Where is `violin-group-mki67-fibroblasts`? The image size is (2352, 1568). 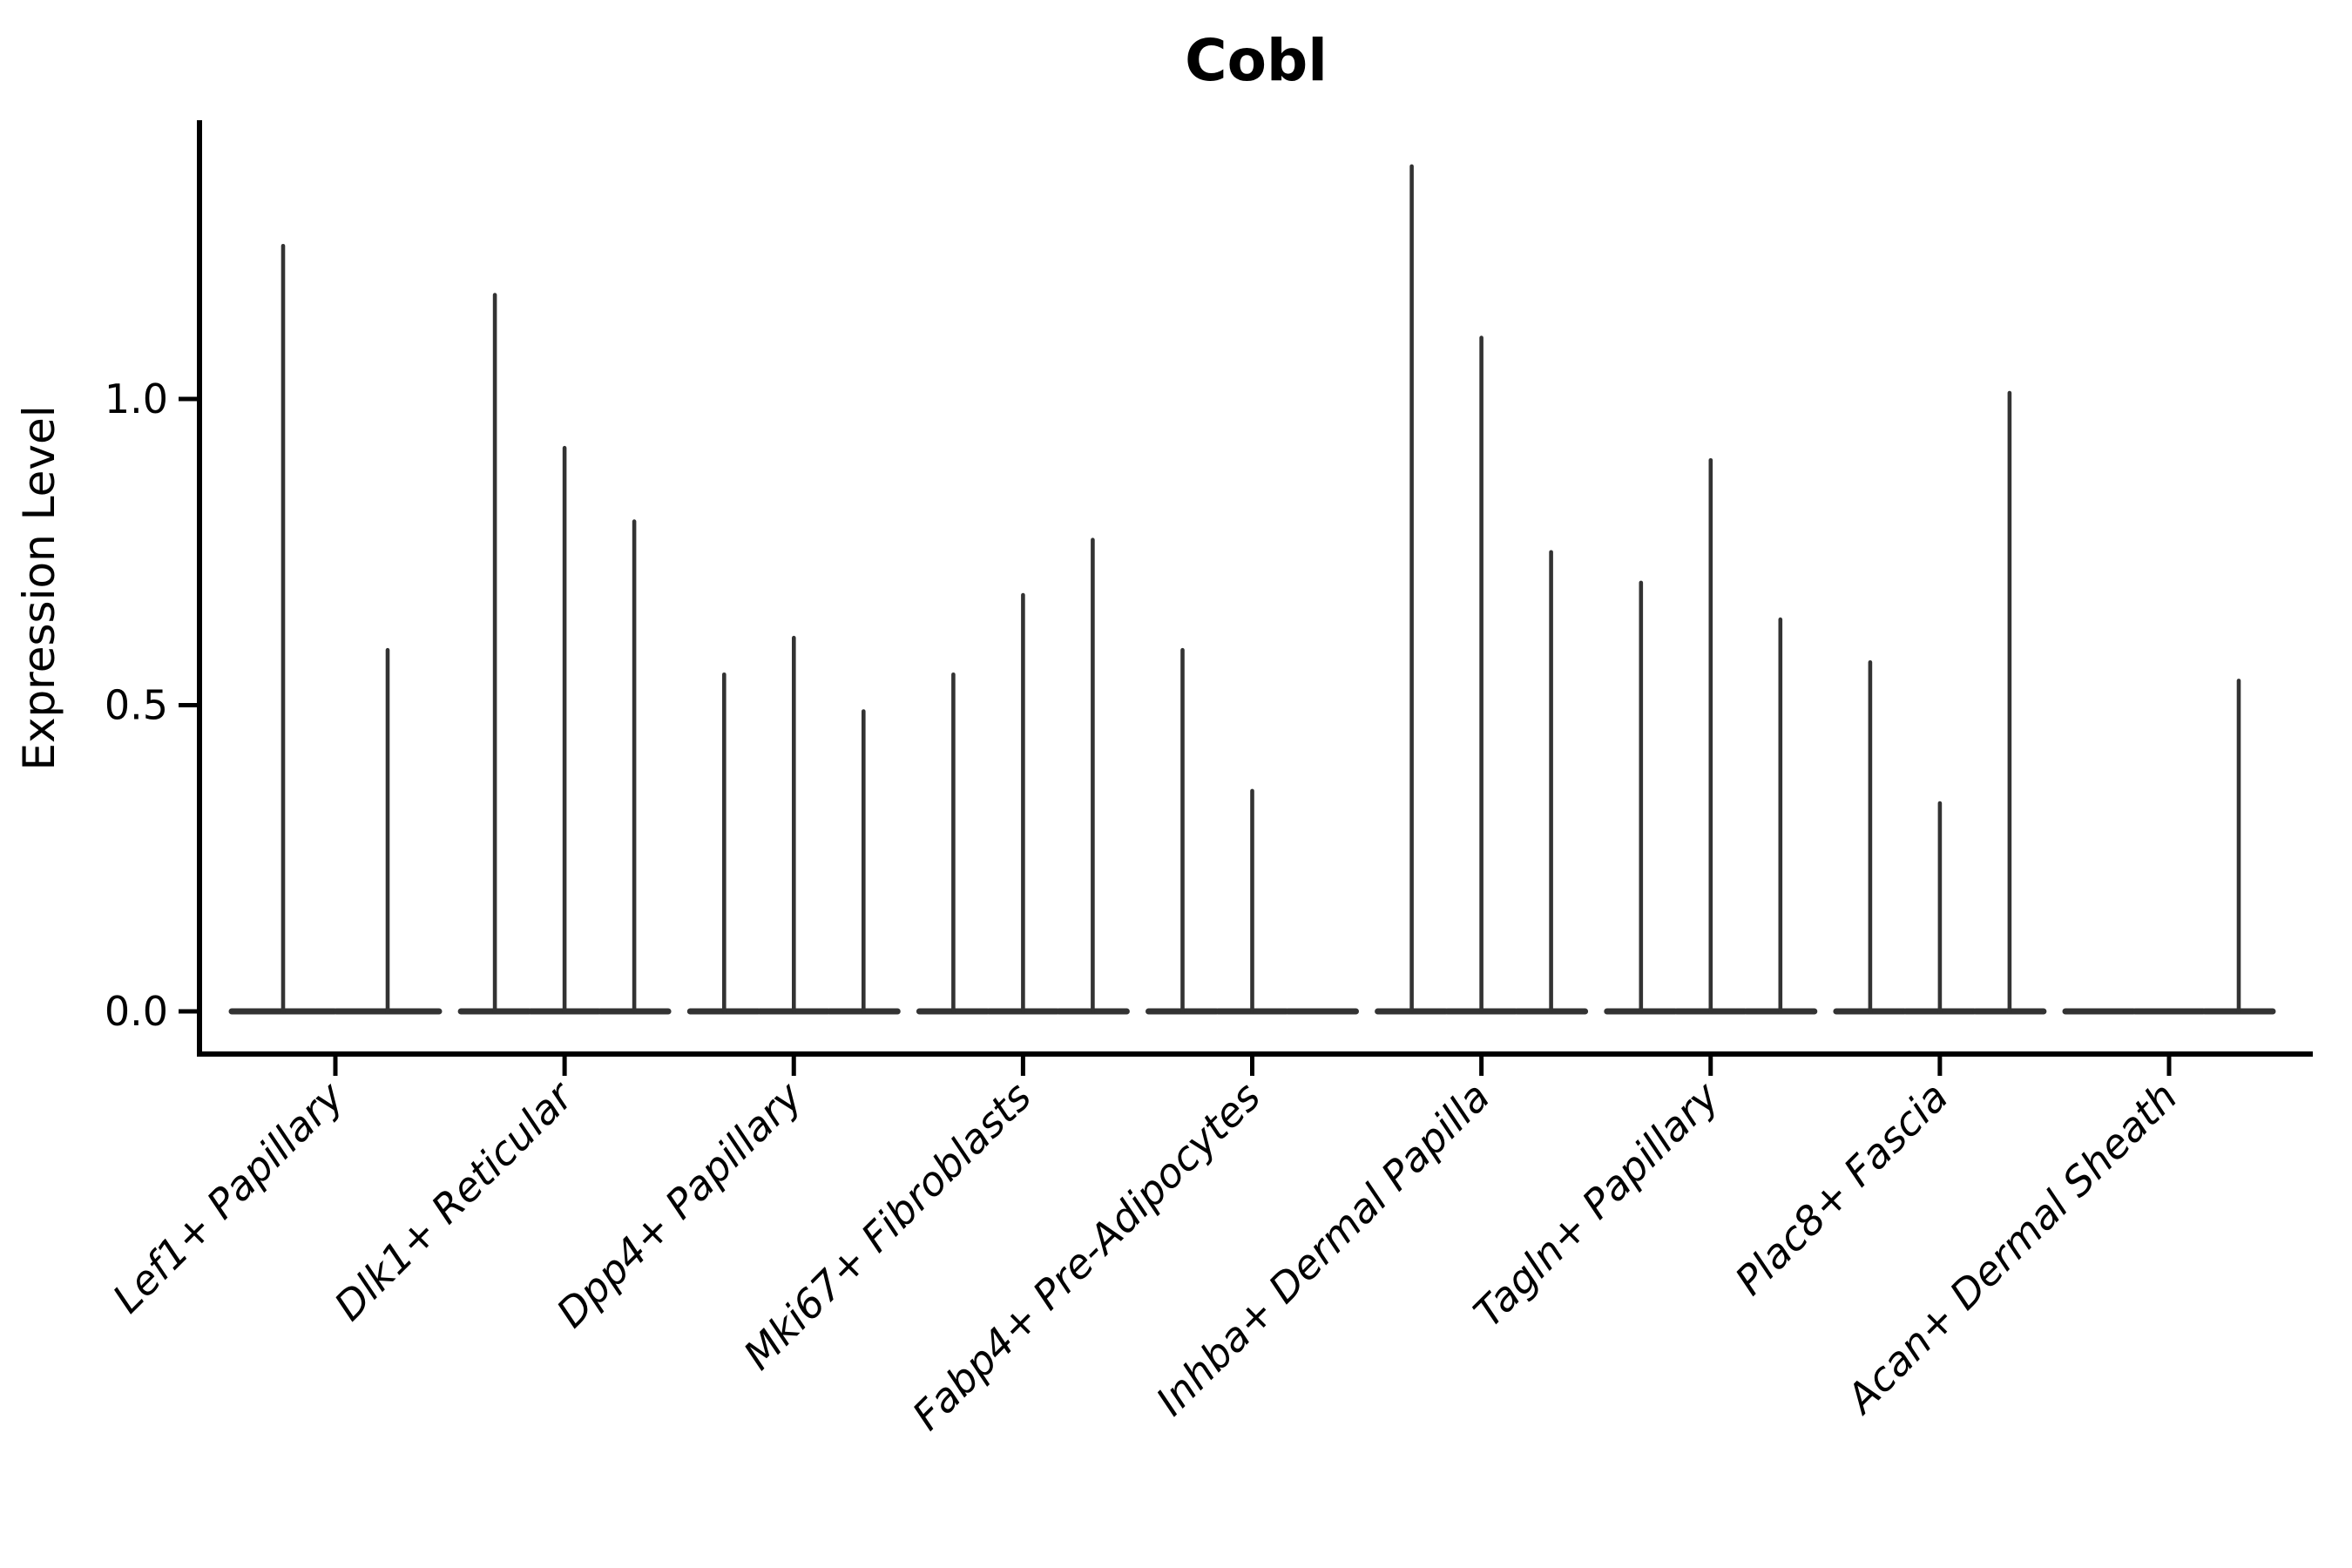 violin-group-mki67-fibroblasts is located at coordinates (1023, 776).